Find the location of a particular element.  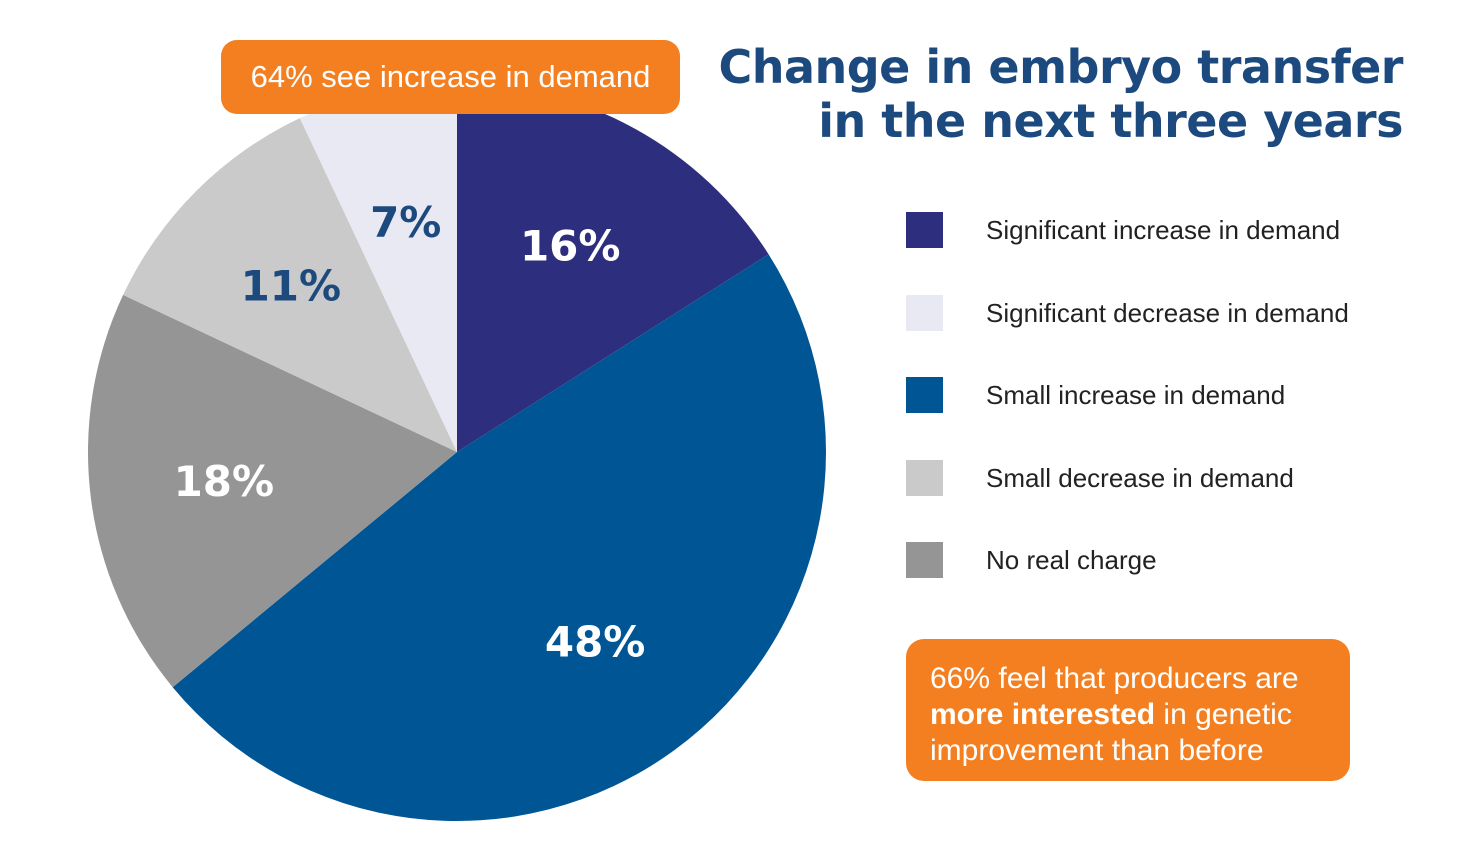

pie-slice-significant-decrease-in-demand is located at coordinates (378, 267).